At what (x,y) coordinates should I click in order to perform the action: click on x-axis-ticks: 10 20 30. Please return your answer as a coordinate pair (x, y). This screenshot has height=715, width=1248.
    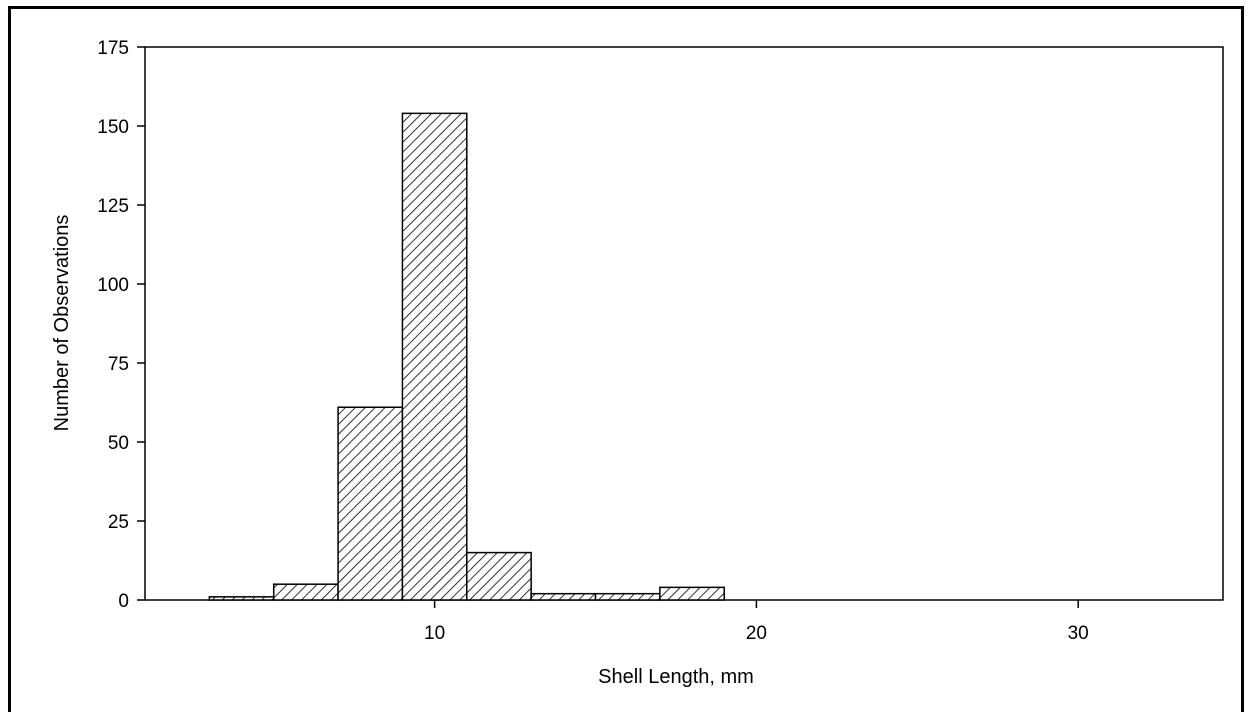
    Looking at the image, I should click on (756, 622).